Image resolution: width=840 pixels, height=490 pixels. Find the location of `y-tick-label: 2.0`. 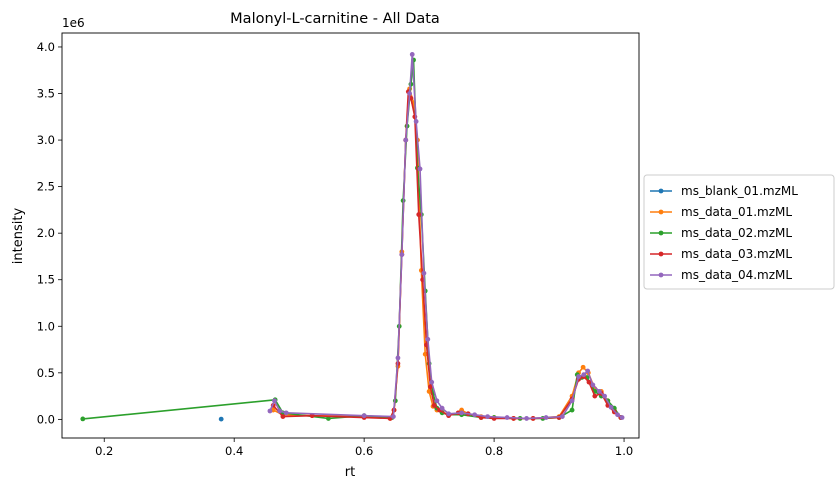

y-tick-label: 2.0 is located at coordinates (46, 233).